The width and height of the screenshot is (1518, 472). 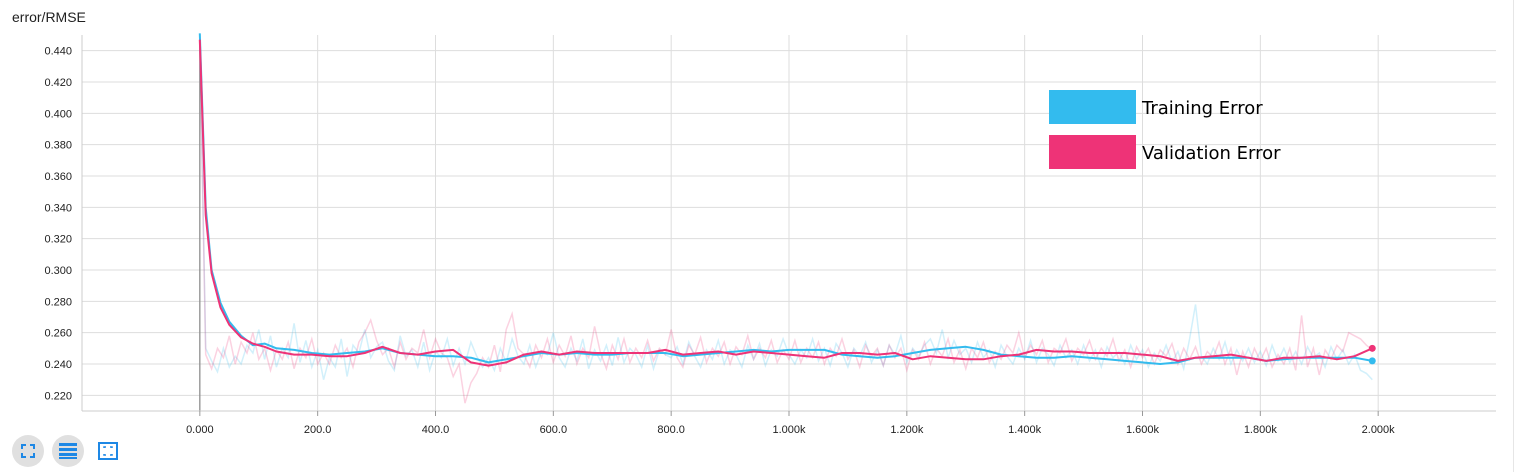 What do you see at coordinates (1372, 348) in the screenshot?
I see `validation-error-end-point` at bounding box center [1372, 348].